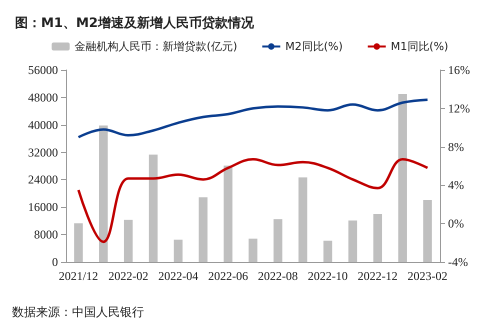 This screenshot has height=332, width=500. I want to click on x-tick-label: 2022-10, so click(328, 276).